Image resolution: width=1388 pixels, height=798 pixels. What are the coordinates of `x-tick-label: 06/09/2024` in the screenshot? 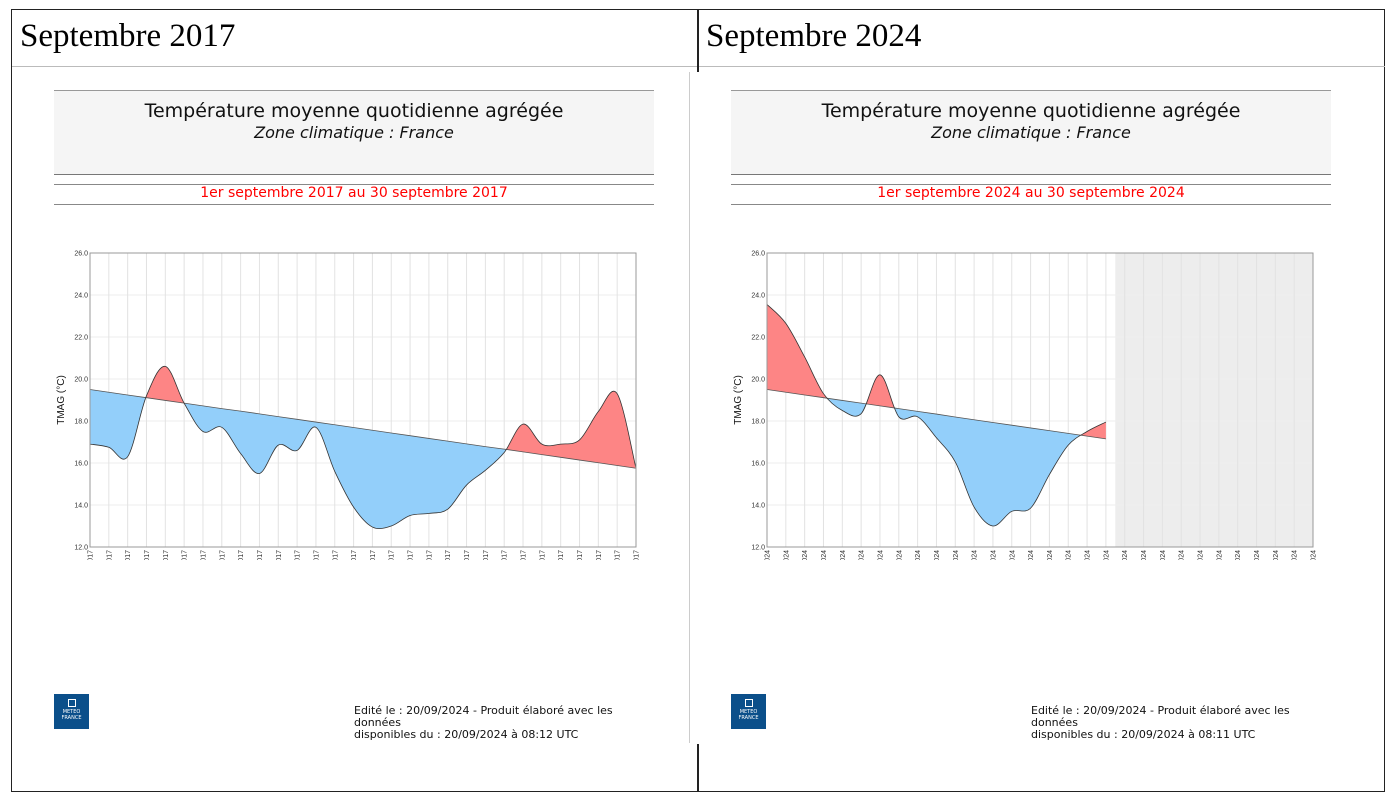 It's located at (862, 555).